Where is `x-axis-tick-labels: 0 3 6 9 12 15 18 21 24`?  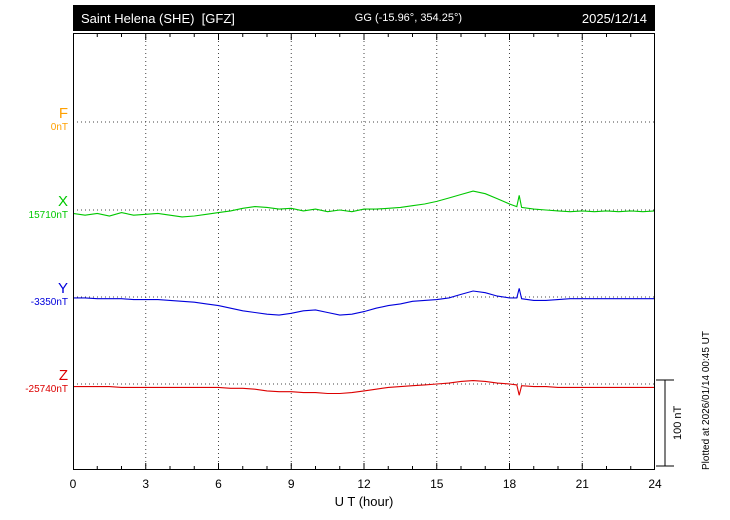 x-axis-tick-labels: 0 3 6 9 12 15 18 21 24 is located at coordinates (366, 484).